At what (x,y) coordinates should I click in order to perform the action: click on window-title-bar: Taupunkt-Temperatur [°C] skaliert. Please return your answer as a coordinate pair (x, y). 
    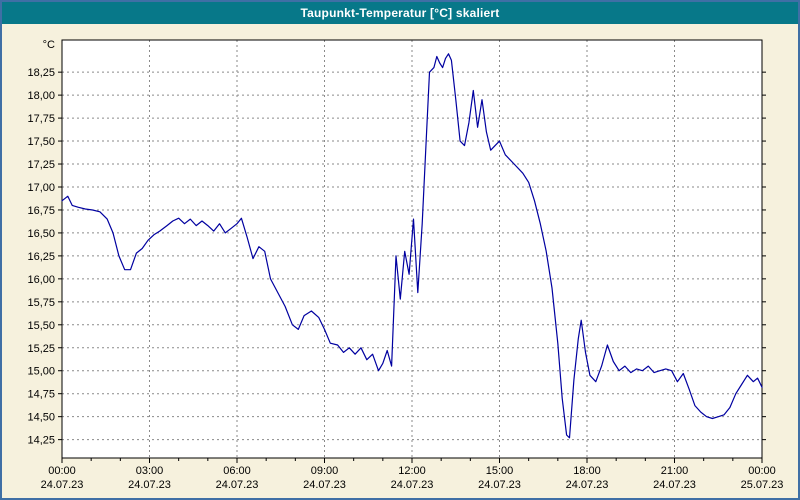
    Looking at the image, I should click on (400, 13).